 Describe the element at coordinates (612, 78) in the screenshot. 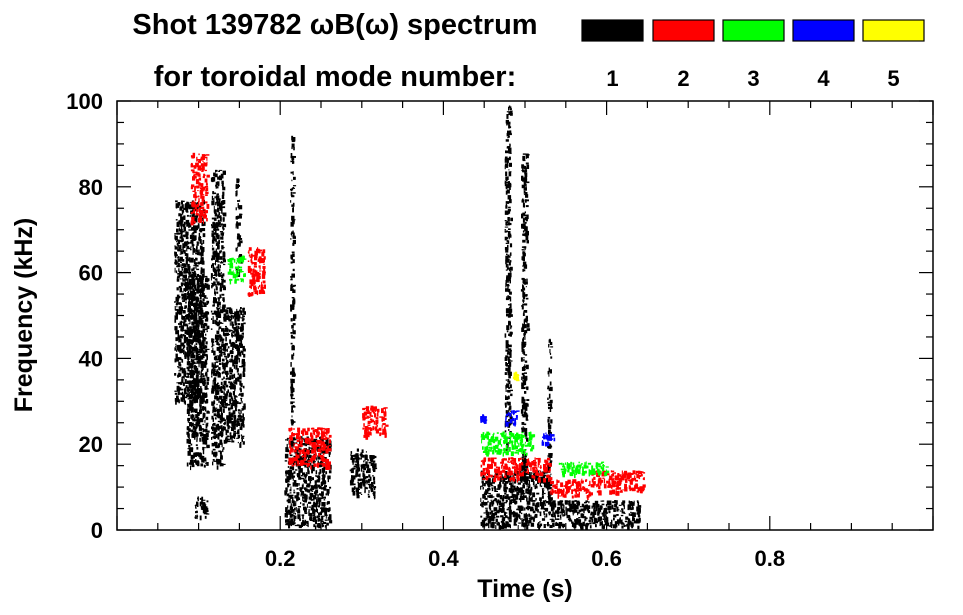

I see `legend-label-mode-1: 1` at that location.